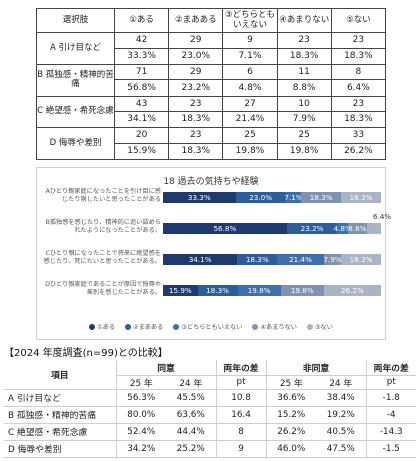 The height and width of the screenshot is (461, 420). What do you see at coordinates (60, 415) in the screenshot?
I see `item-cell: B 孤独感・精神的苦痛` at bounding box center [60, 415].